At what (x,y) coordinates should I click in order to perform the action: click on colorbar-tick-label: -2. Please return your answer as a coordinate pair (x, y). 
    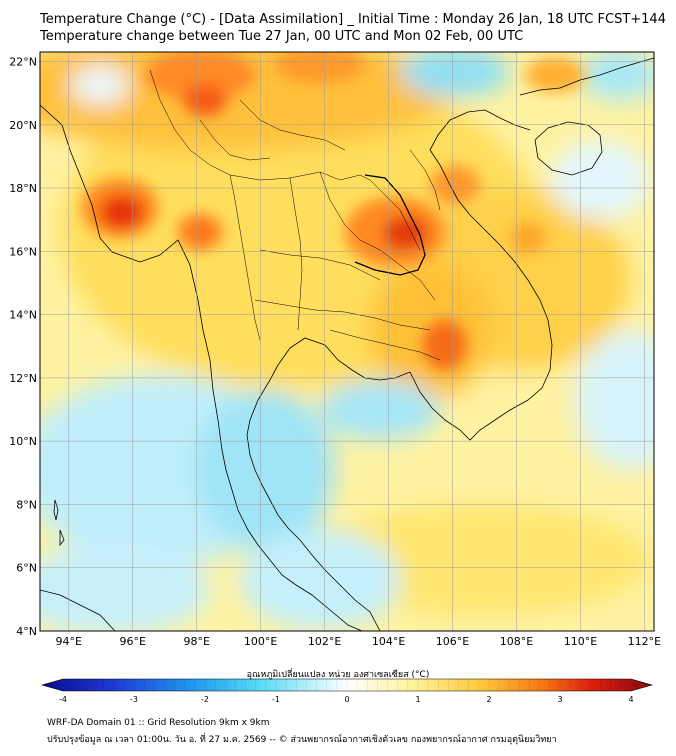
    Looking at the image, I should click on (205, 699).